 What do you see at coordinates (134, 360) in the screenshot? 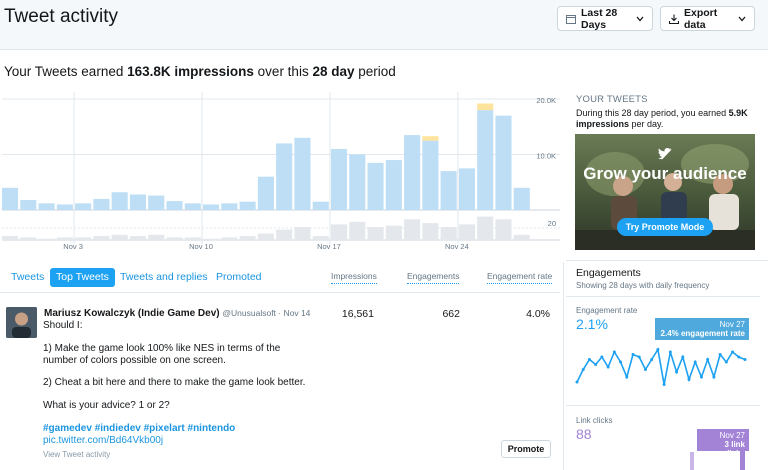
I see `tweet-text-line: number of colors possible on one screen.` at bounding box center [134, 360].